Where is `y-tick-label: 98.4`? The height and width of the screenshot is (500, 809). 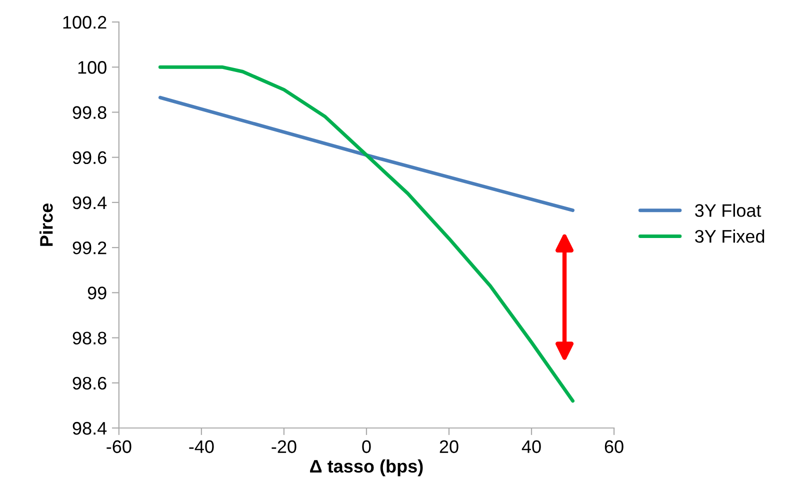
y-tick-label: 98.4 is located at coordinates (89, 428).